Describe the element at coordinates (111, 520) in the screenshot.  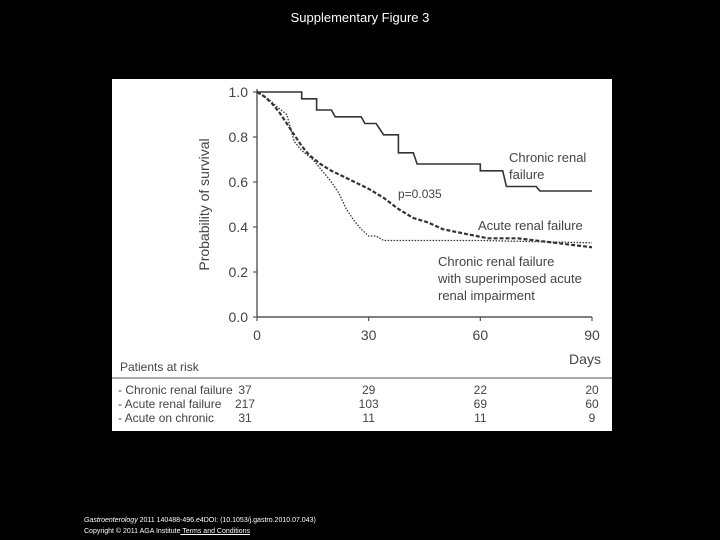
I see `journal-name: Gastroenterology` at that location.